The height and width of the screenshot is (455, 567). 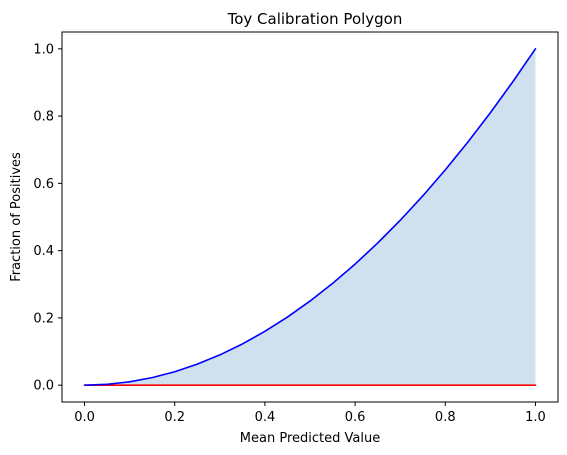 I want to click on x-tick-label: 1.0, so click(x=535, y=417).